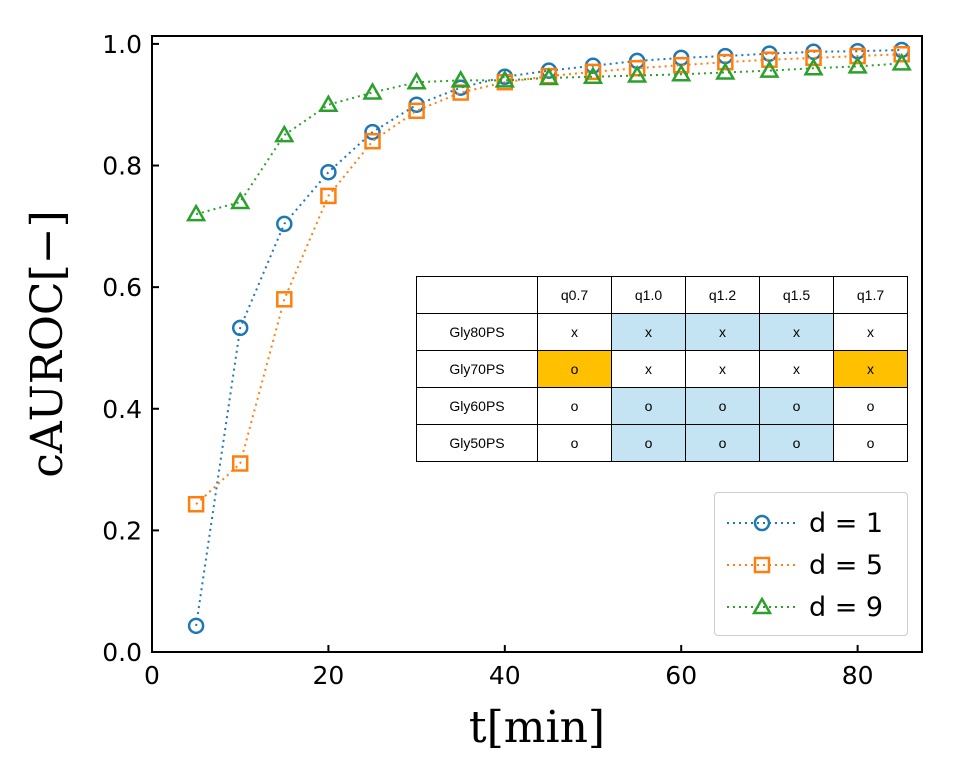 Image resolution: width=955 pixels, height=774 pixels. I want to click on table-corner, so click(477, 295).